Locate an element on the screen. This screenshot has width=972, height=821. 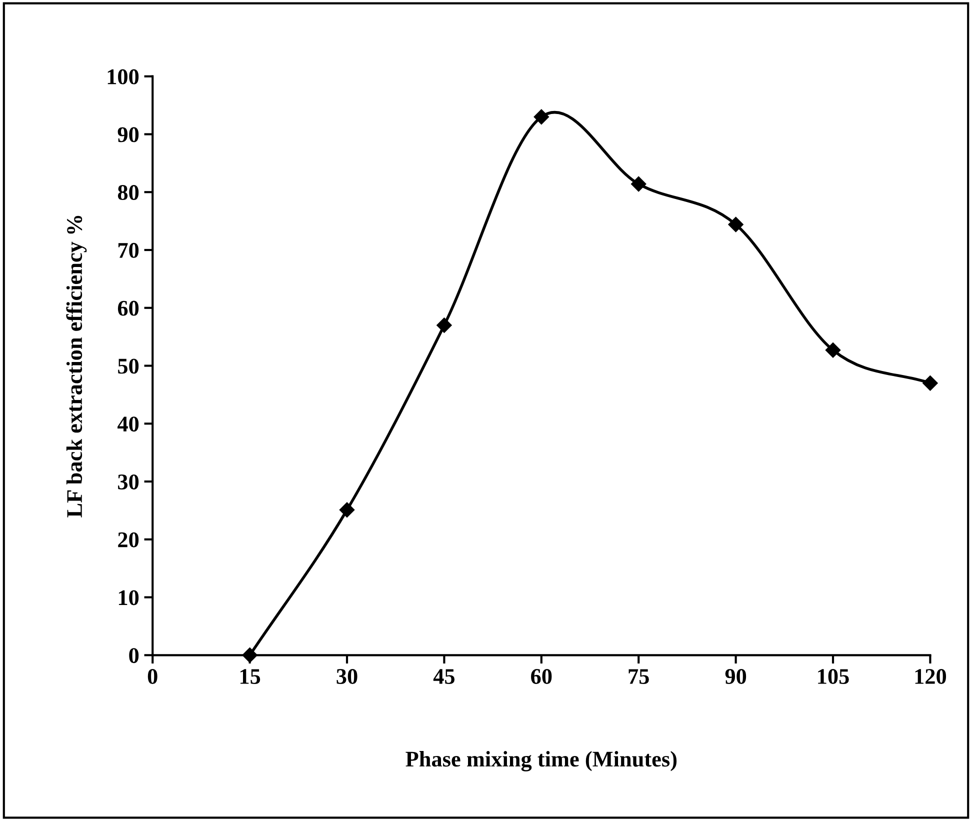
y-tick-label: 70 is located at coordinates (128, 250).